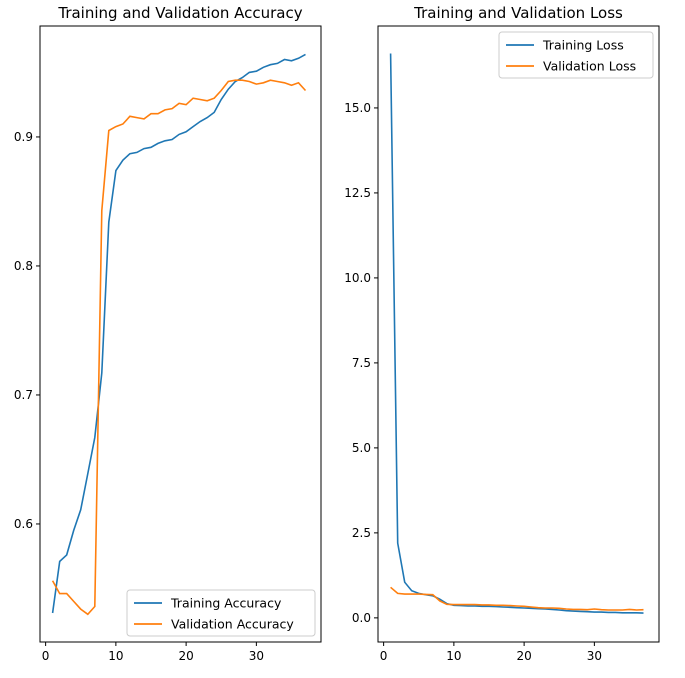 The width and height of the screenshot is (685, 678). Describe the element at coordinates (361, 618) in the screenshot. I see `y-tick-label: 0.0` at that location.